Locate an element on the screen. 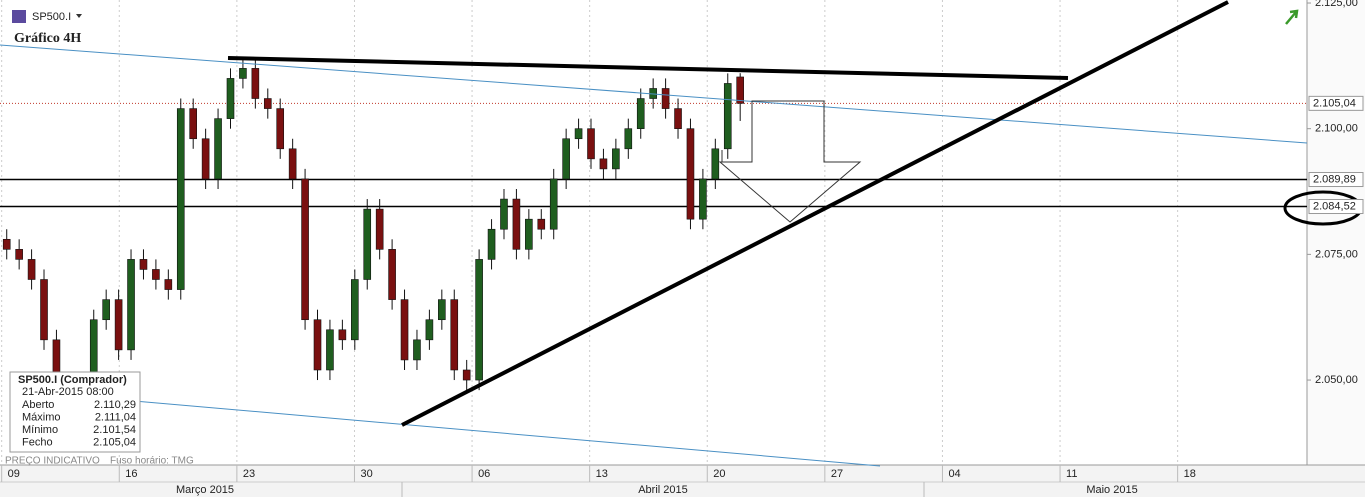 Image resolution: width=1365 pixels, height=497 pixels. price-label: 2.084,52 is located at coordinates (1334, 206).